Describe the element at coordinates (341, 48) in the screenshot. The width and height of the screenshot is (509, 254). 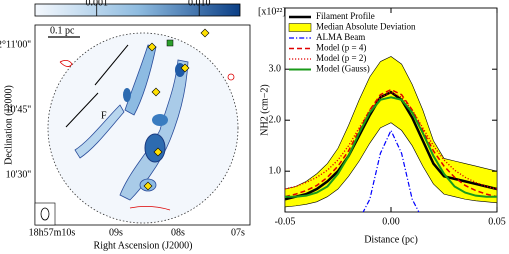
I see `legend-label: Model (p = 4)` at that location.